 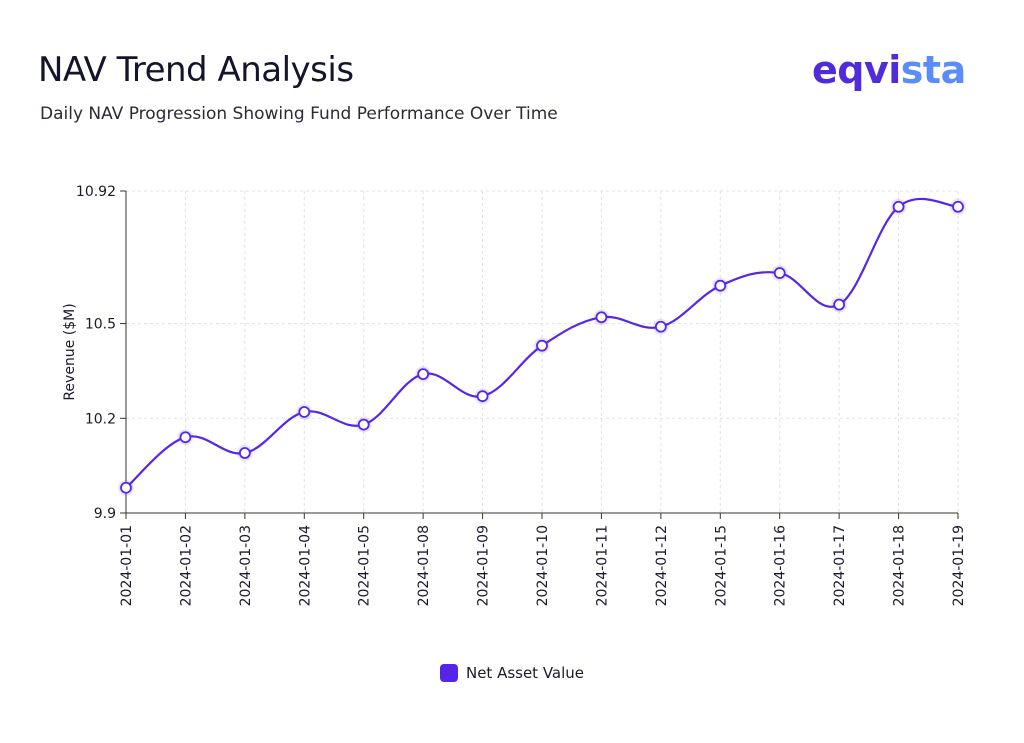 I want to click on y-tick-label: 10.2, so click(x=100, y=419).